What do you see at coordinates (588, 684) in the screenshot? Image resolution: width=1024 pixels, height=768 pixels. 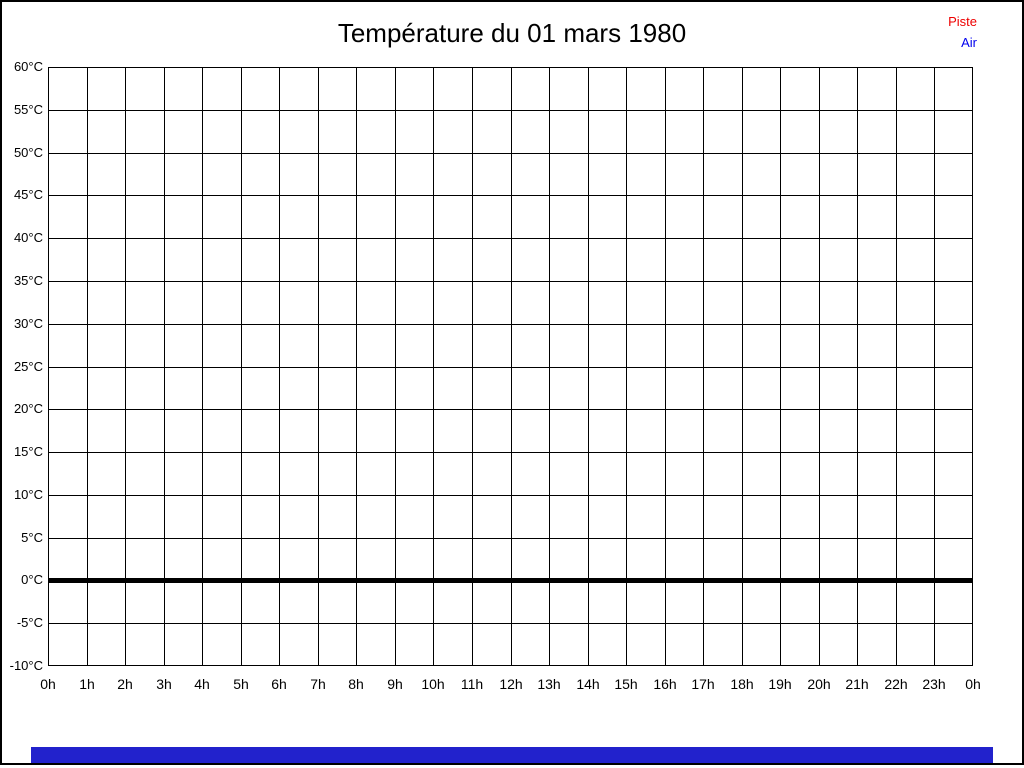 I see `x-tick-label: 14h` at bounding box center [588, 684].